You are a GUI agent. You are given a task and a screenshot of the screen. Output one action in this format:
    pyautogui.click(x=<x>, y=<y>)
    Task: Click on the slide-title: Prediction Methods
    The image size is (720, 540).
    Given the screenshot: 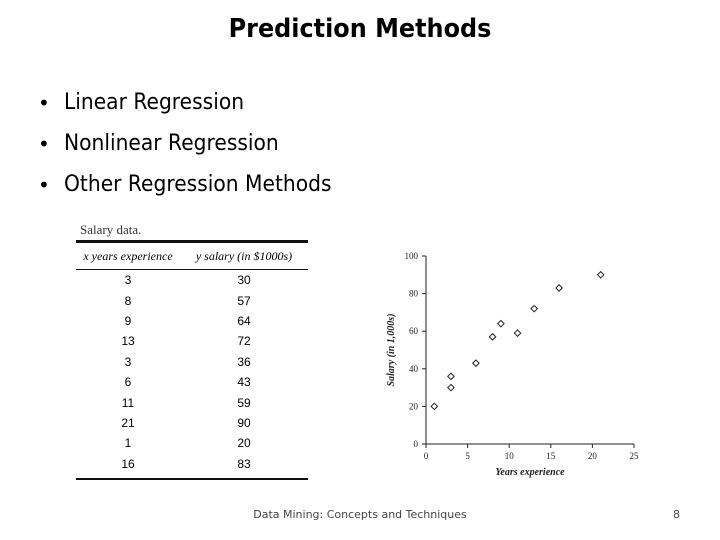 What is the action you would take?
    pyautogui.click(x=360, y=29)
    